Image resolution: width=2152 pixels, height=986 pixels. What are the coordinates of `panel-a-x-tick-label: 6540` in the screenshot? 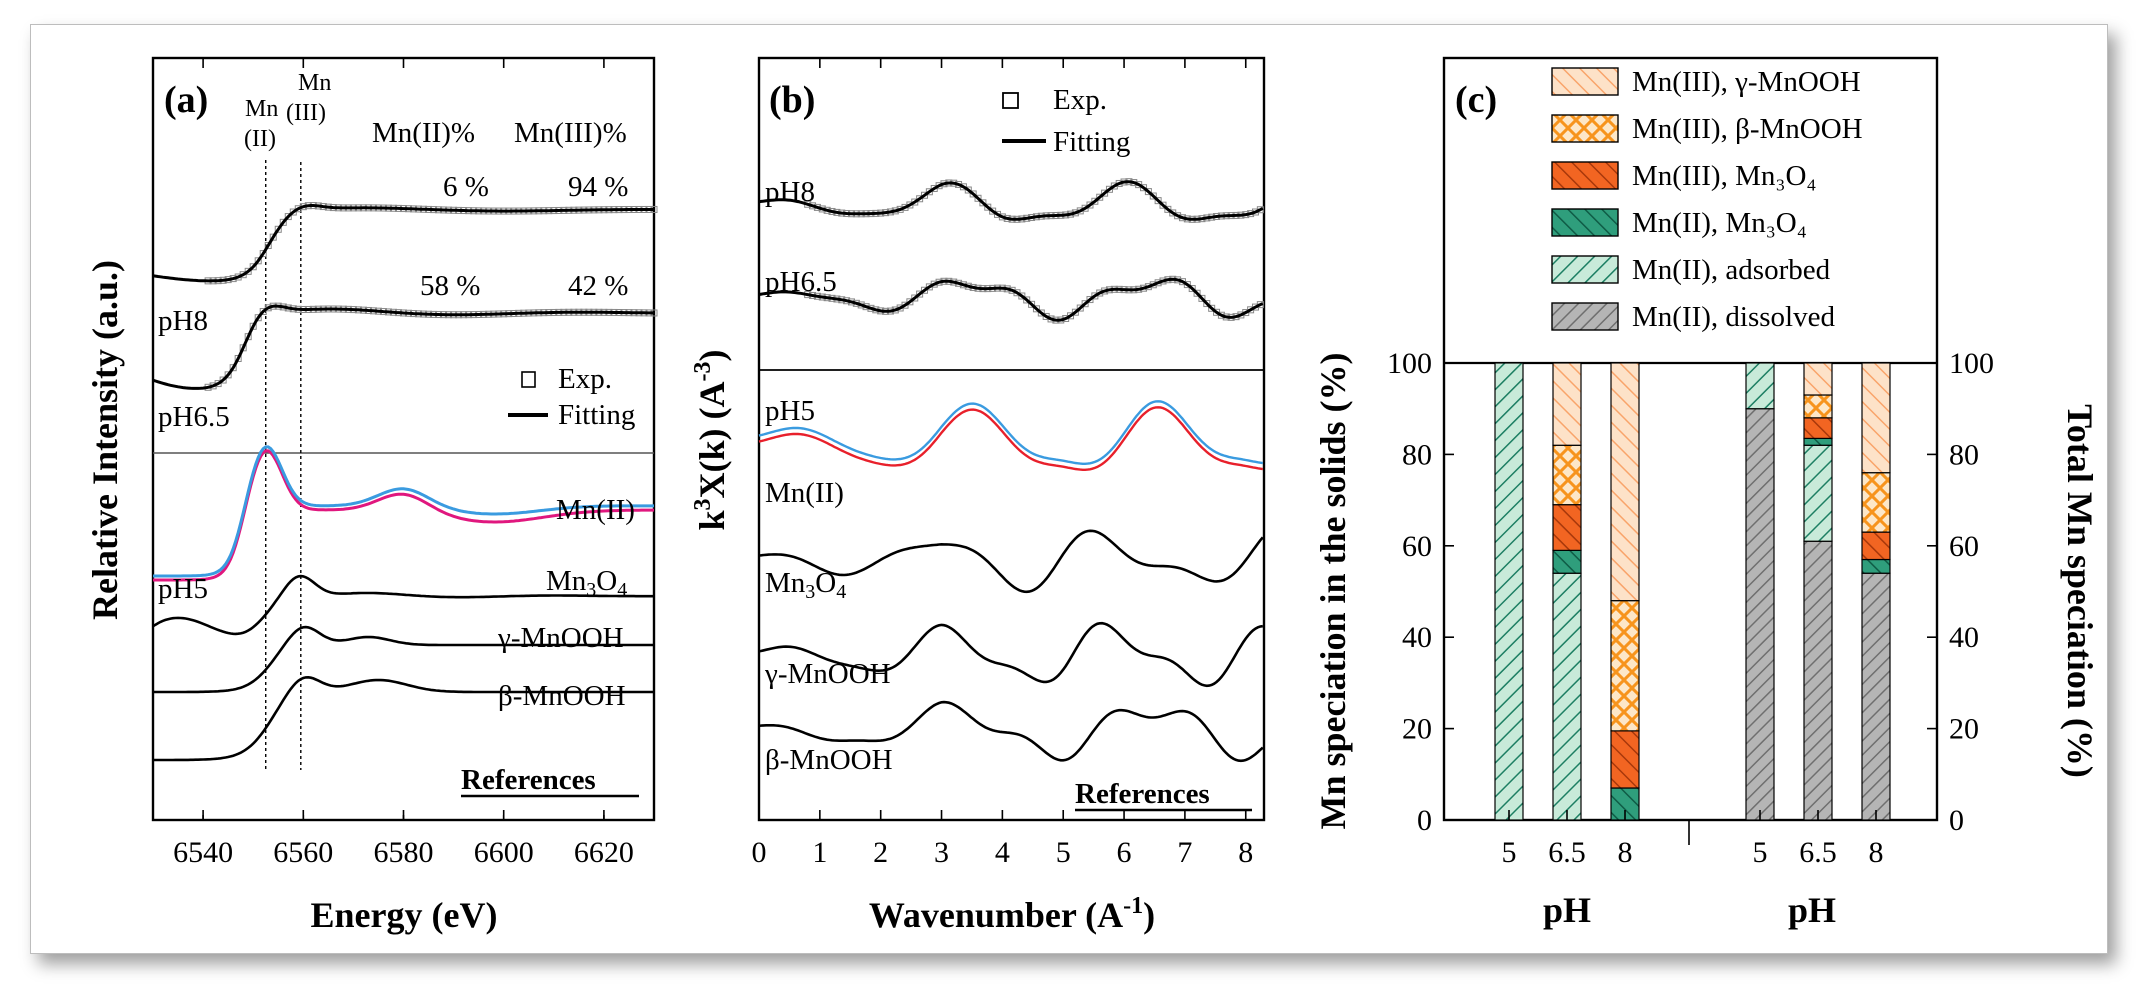 It's located at (203, 852).